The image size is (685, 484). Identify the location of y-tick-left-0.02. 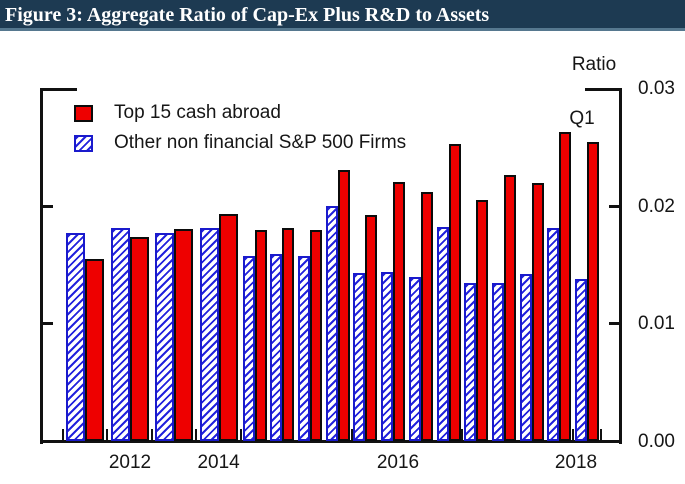
(46, 206).